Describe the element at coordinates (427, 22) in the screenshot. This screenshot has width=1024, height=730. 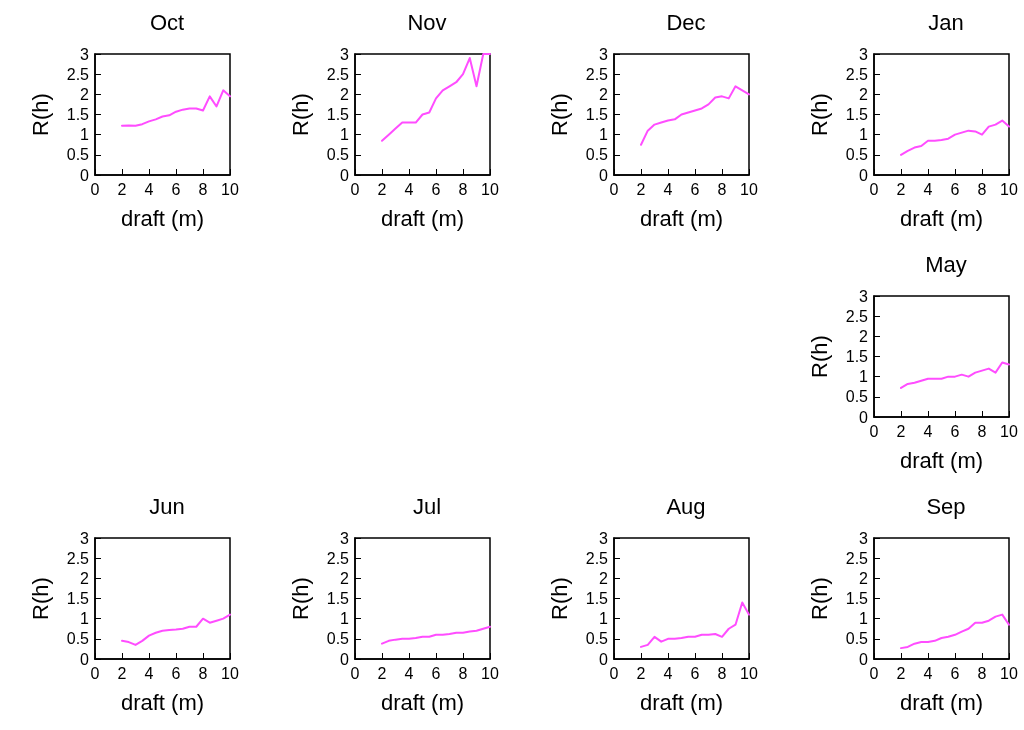
I see `chart-title: Nov` at that location.